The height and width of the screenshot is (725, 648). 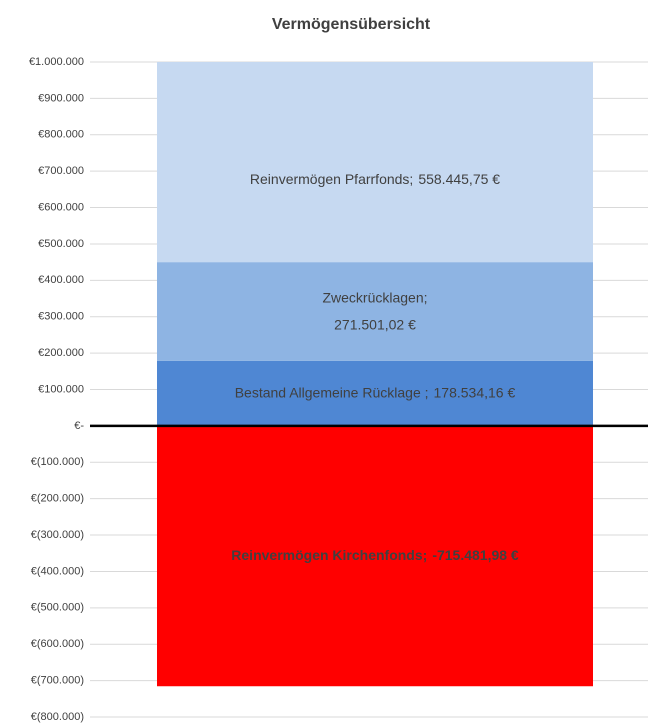 What do you see at coordinates (374, 297) in the screenshot?
I see `data-label-name: Zweckrücklagen;` at bounding box center [374, 297].